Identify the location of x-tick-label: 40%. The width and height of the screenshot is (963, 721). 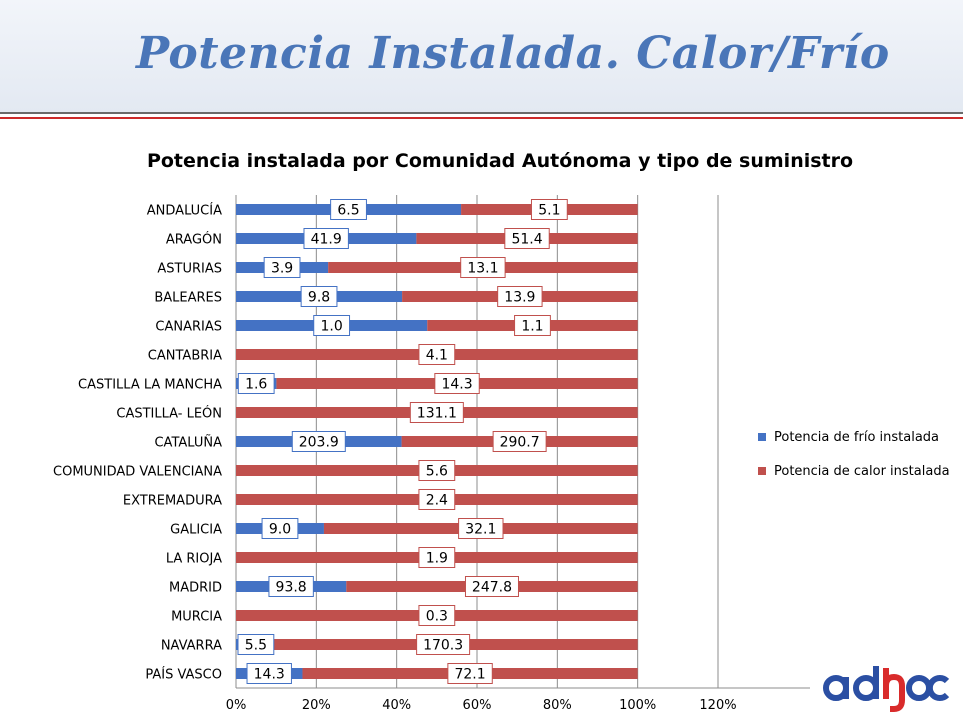
(396, 705).